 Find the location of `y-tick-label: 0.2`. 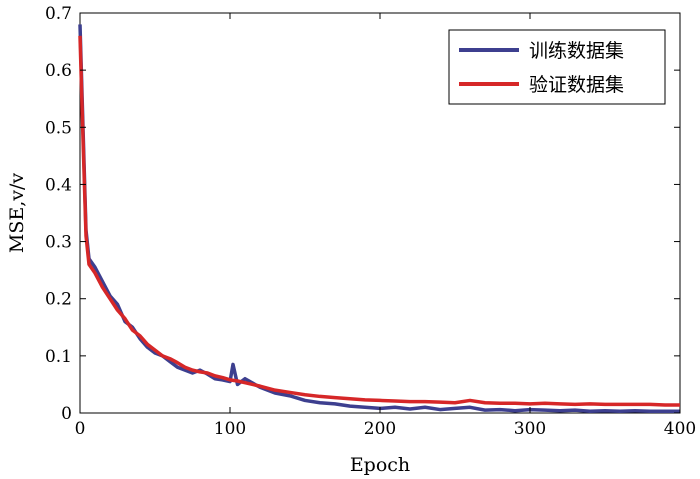

y-tick-label: 0.2 is located at coordinates (58, 300).